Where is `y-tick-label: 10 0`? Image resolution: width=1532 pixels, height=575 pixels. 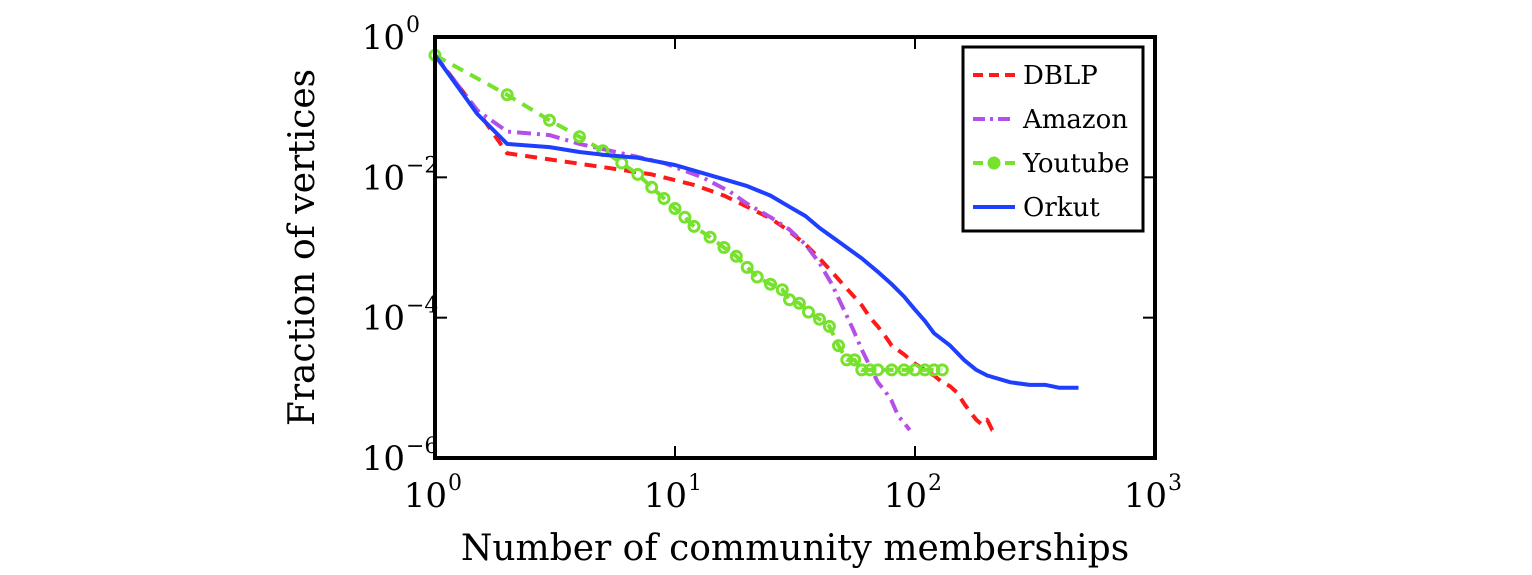 y-tick-label: 10 0 is located at coordinates (391, 35).